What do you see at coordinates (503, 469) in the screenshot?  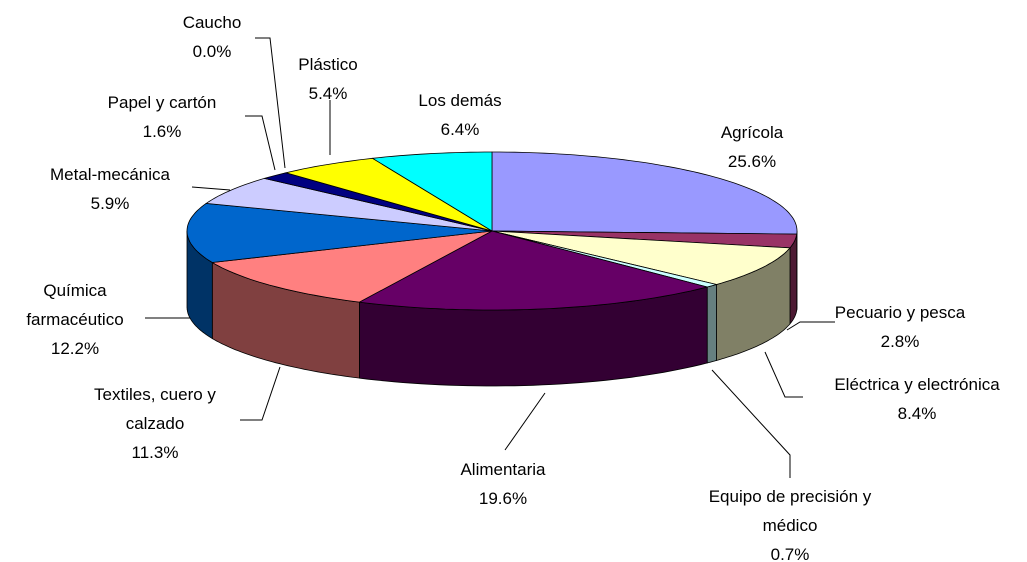 I see `label-name: Alimentaria` at bounding box center [503, 469].